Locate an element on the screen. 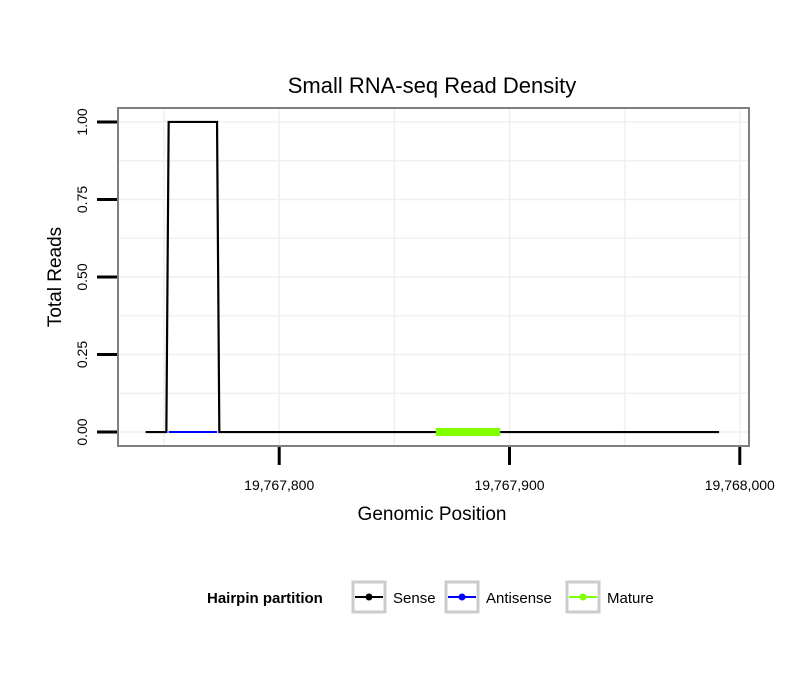  chart-title: Small RNA-seq Read Density is located at coordinates (432, 85).